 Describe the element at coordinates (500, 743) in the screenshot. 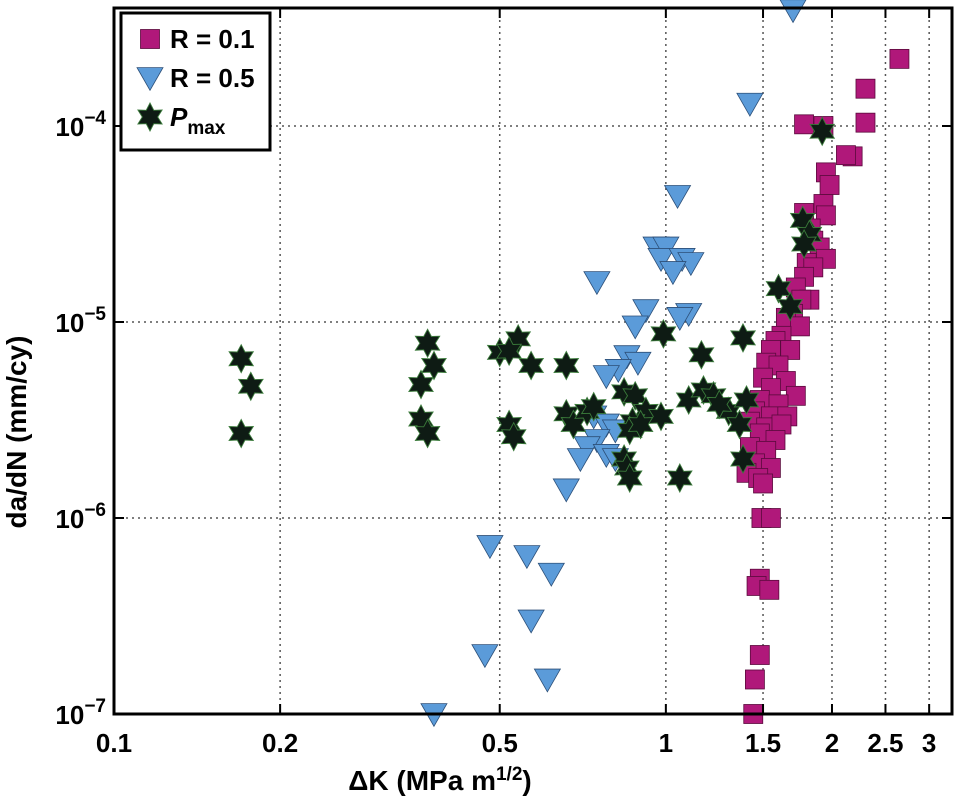

I see `x-tick-label: 0.5` at that location.